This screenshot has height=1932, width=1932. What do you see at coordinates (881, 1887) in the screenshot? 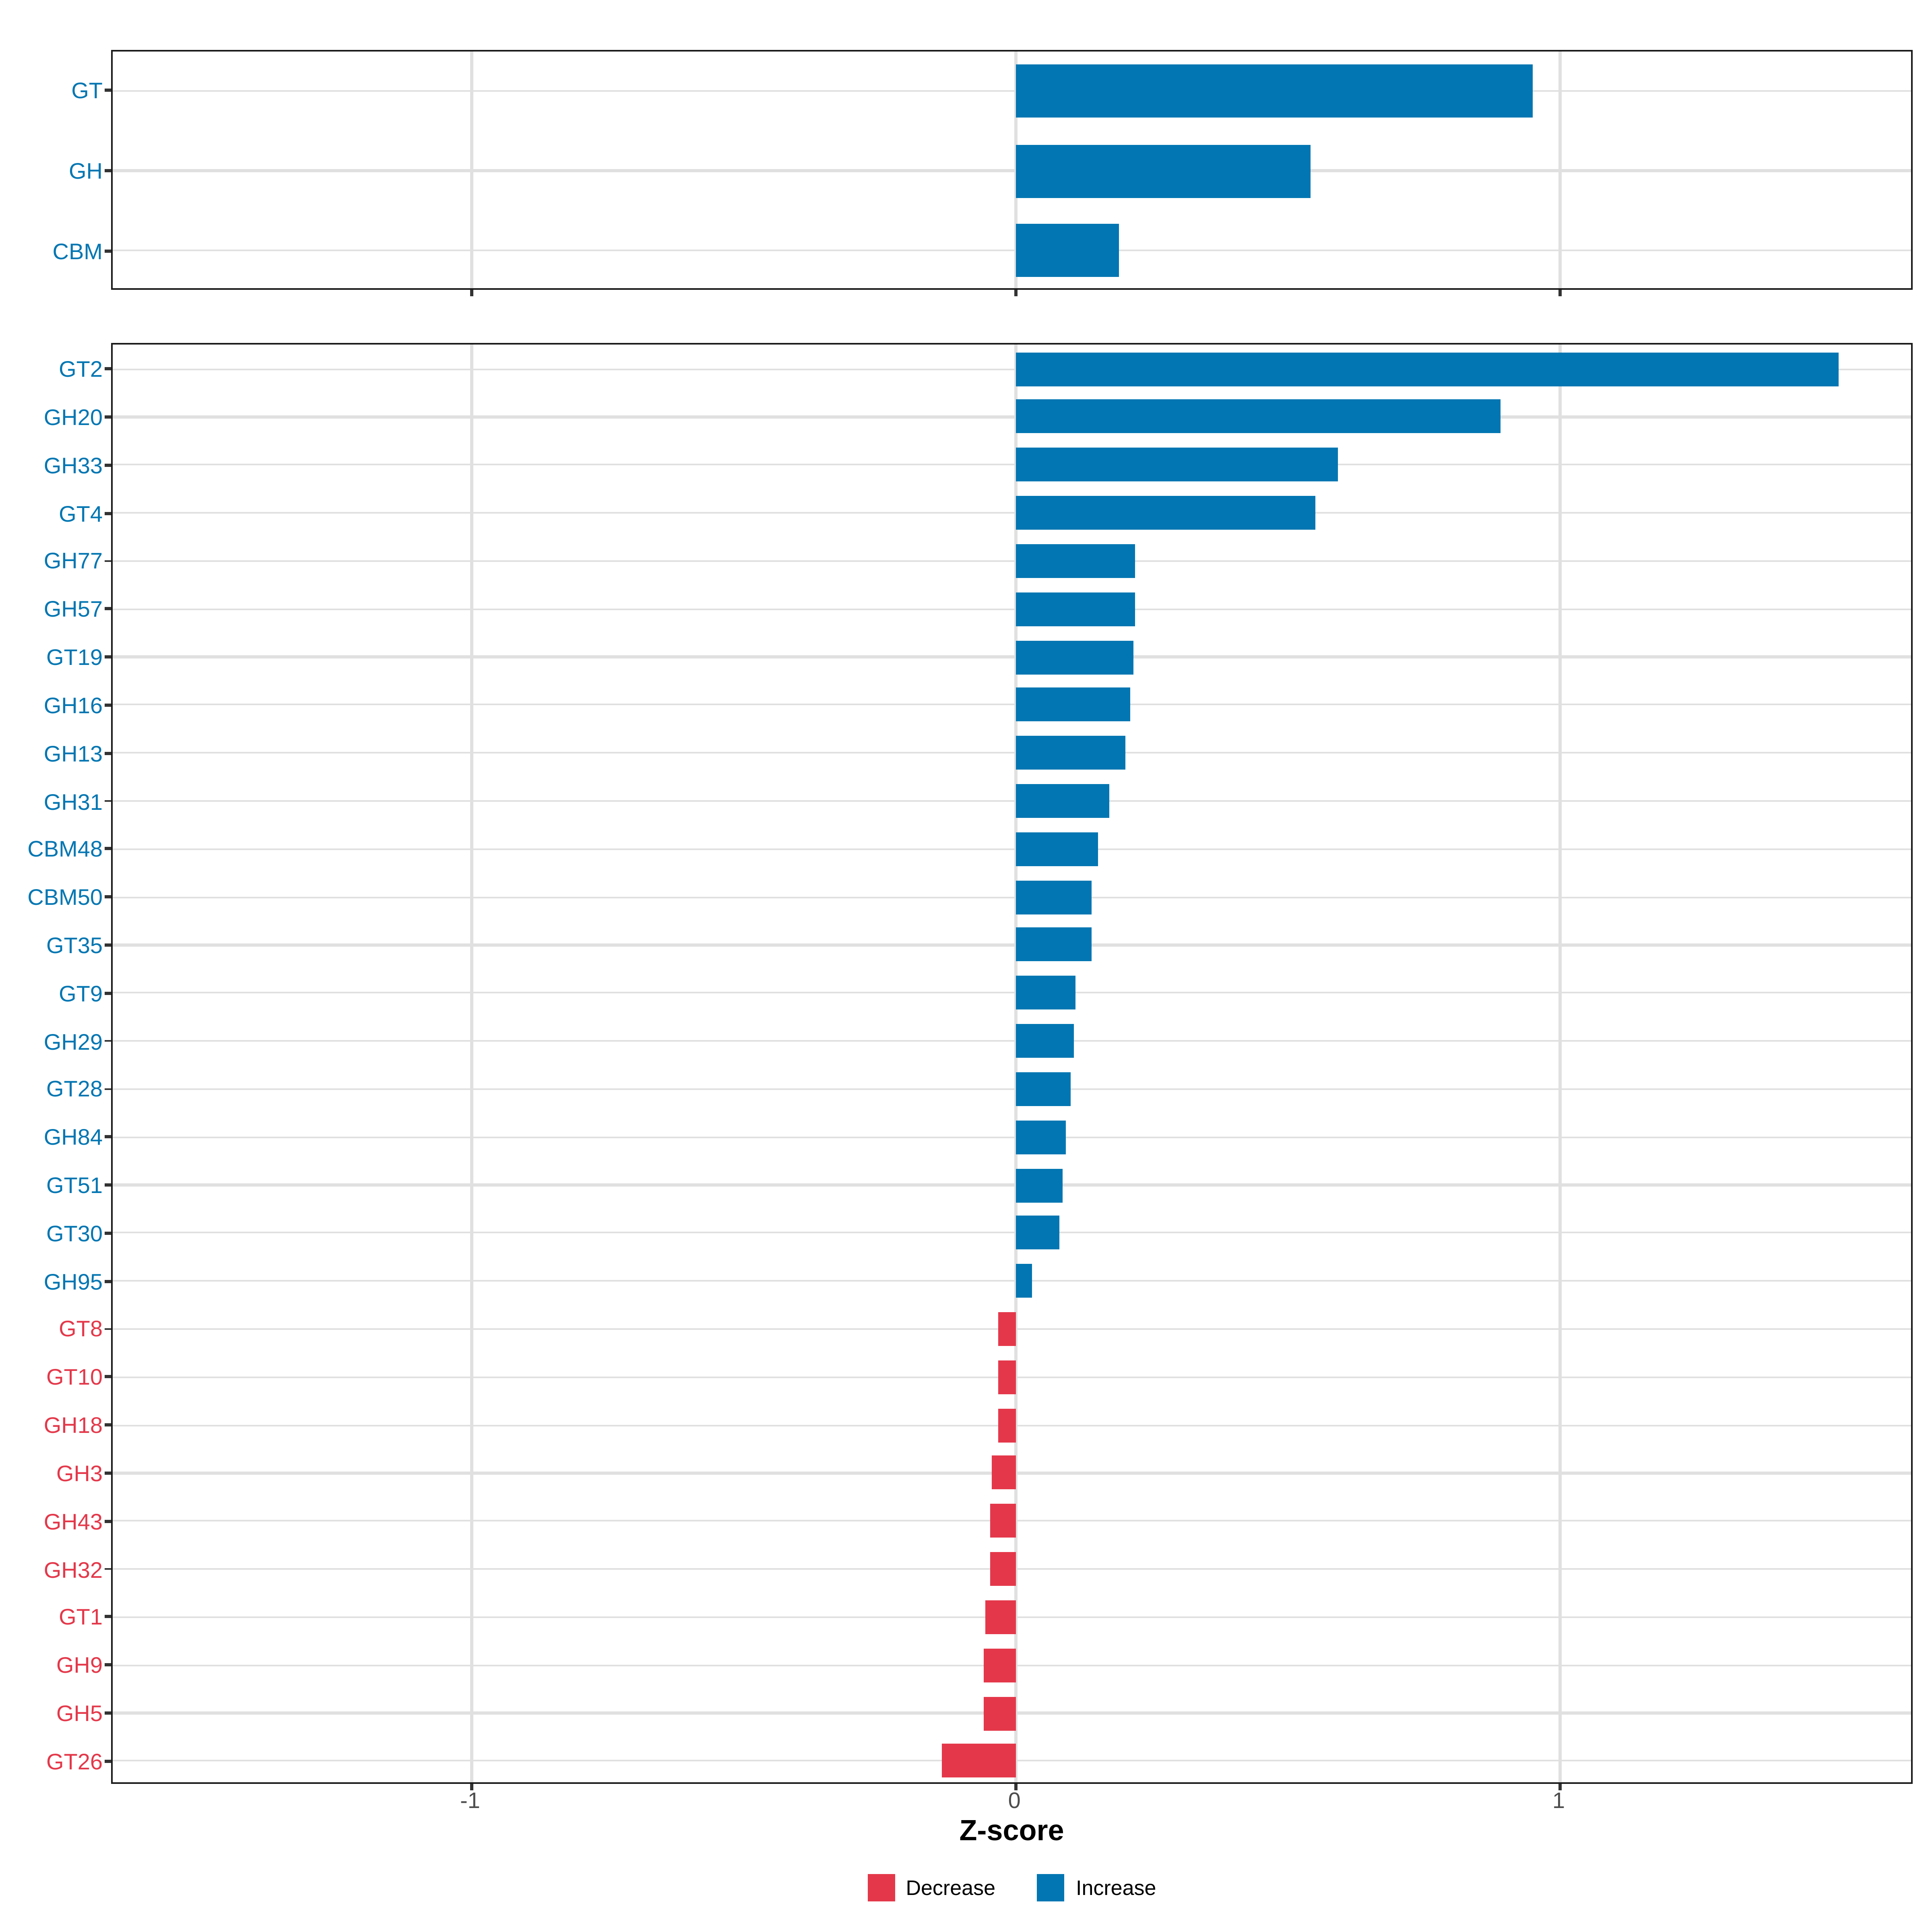
I see `legend-key-decrease` at bounding box center [881, 1887].